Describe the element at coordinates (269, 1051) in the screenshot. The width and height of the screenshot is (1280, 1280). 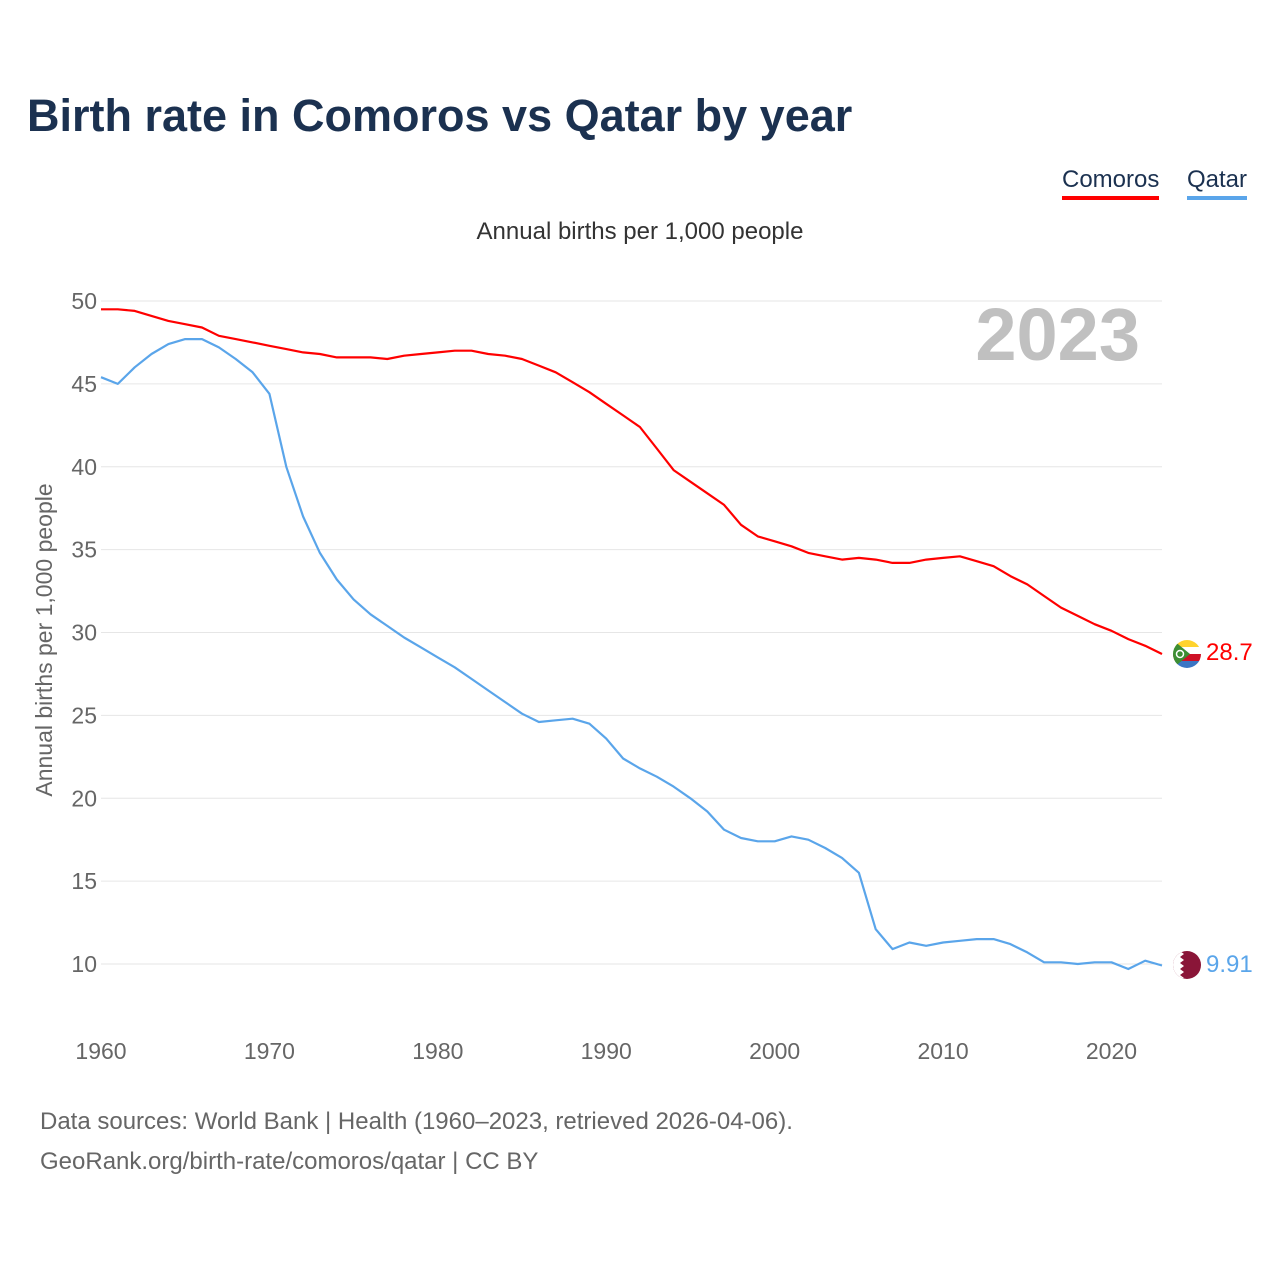
I see `x-tick-label: 1970` at that location.